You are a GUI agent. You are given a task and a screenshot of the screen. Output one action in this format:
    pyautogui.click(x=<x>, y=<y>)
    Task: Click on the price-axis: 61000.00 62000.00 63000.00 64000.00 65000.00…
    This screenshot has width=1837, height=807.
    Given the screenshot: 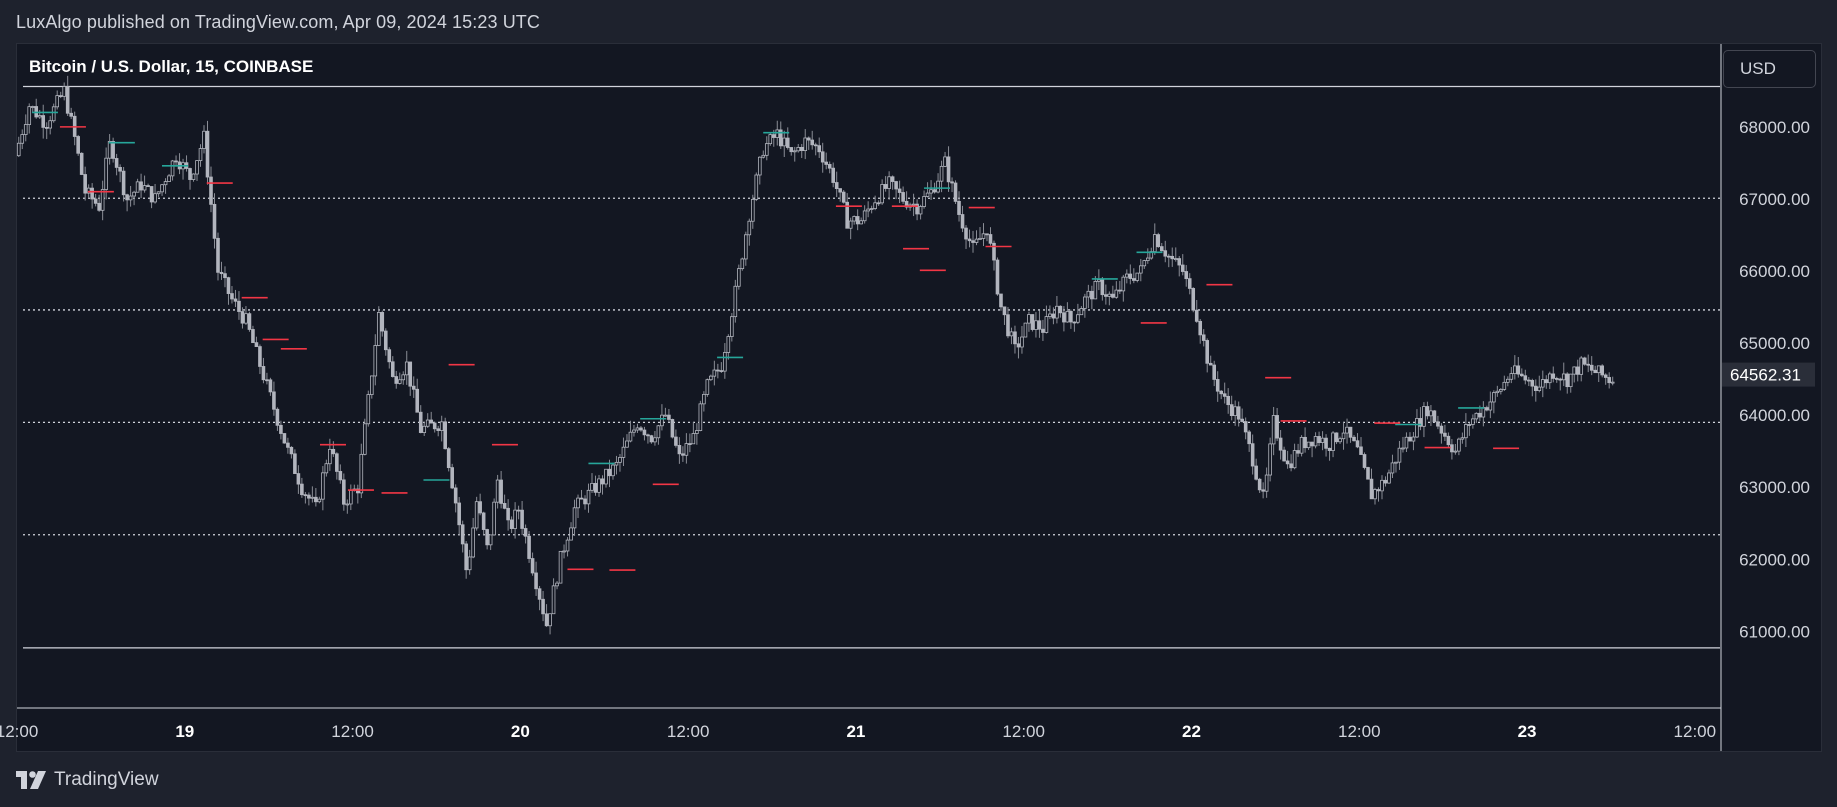 What is the action you would take?
    pyautogui.click(x=1774, y=379)
    